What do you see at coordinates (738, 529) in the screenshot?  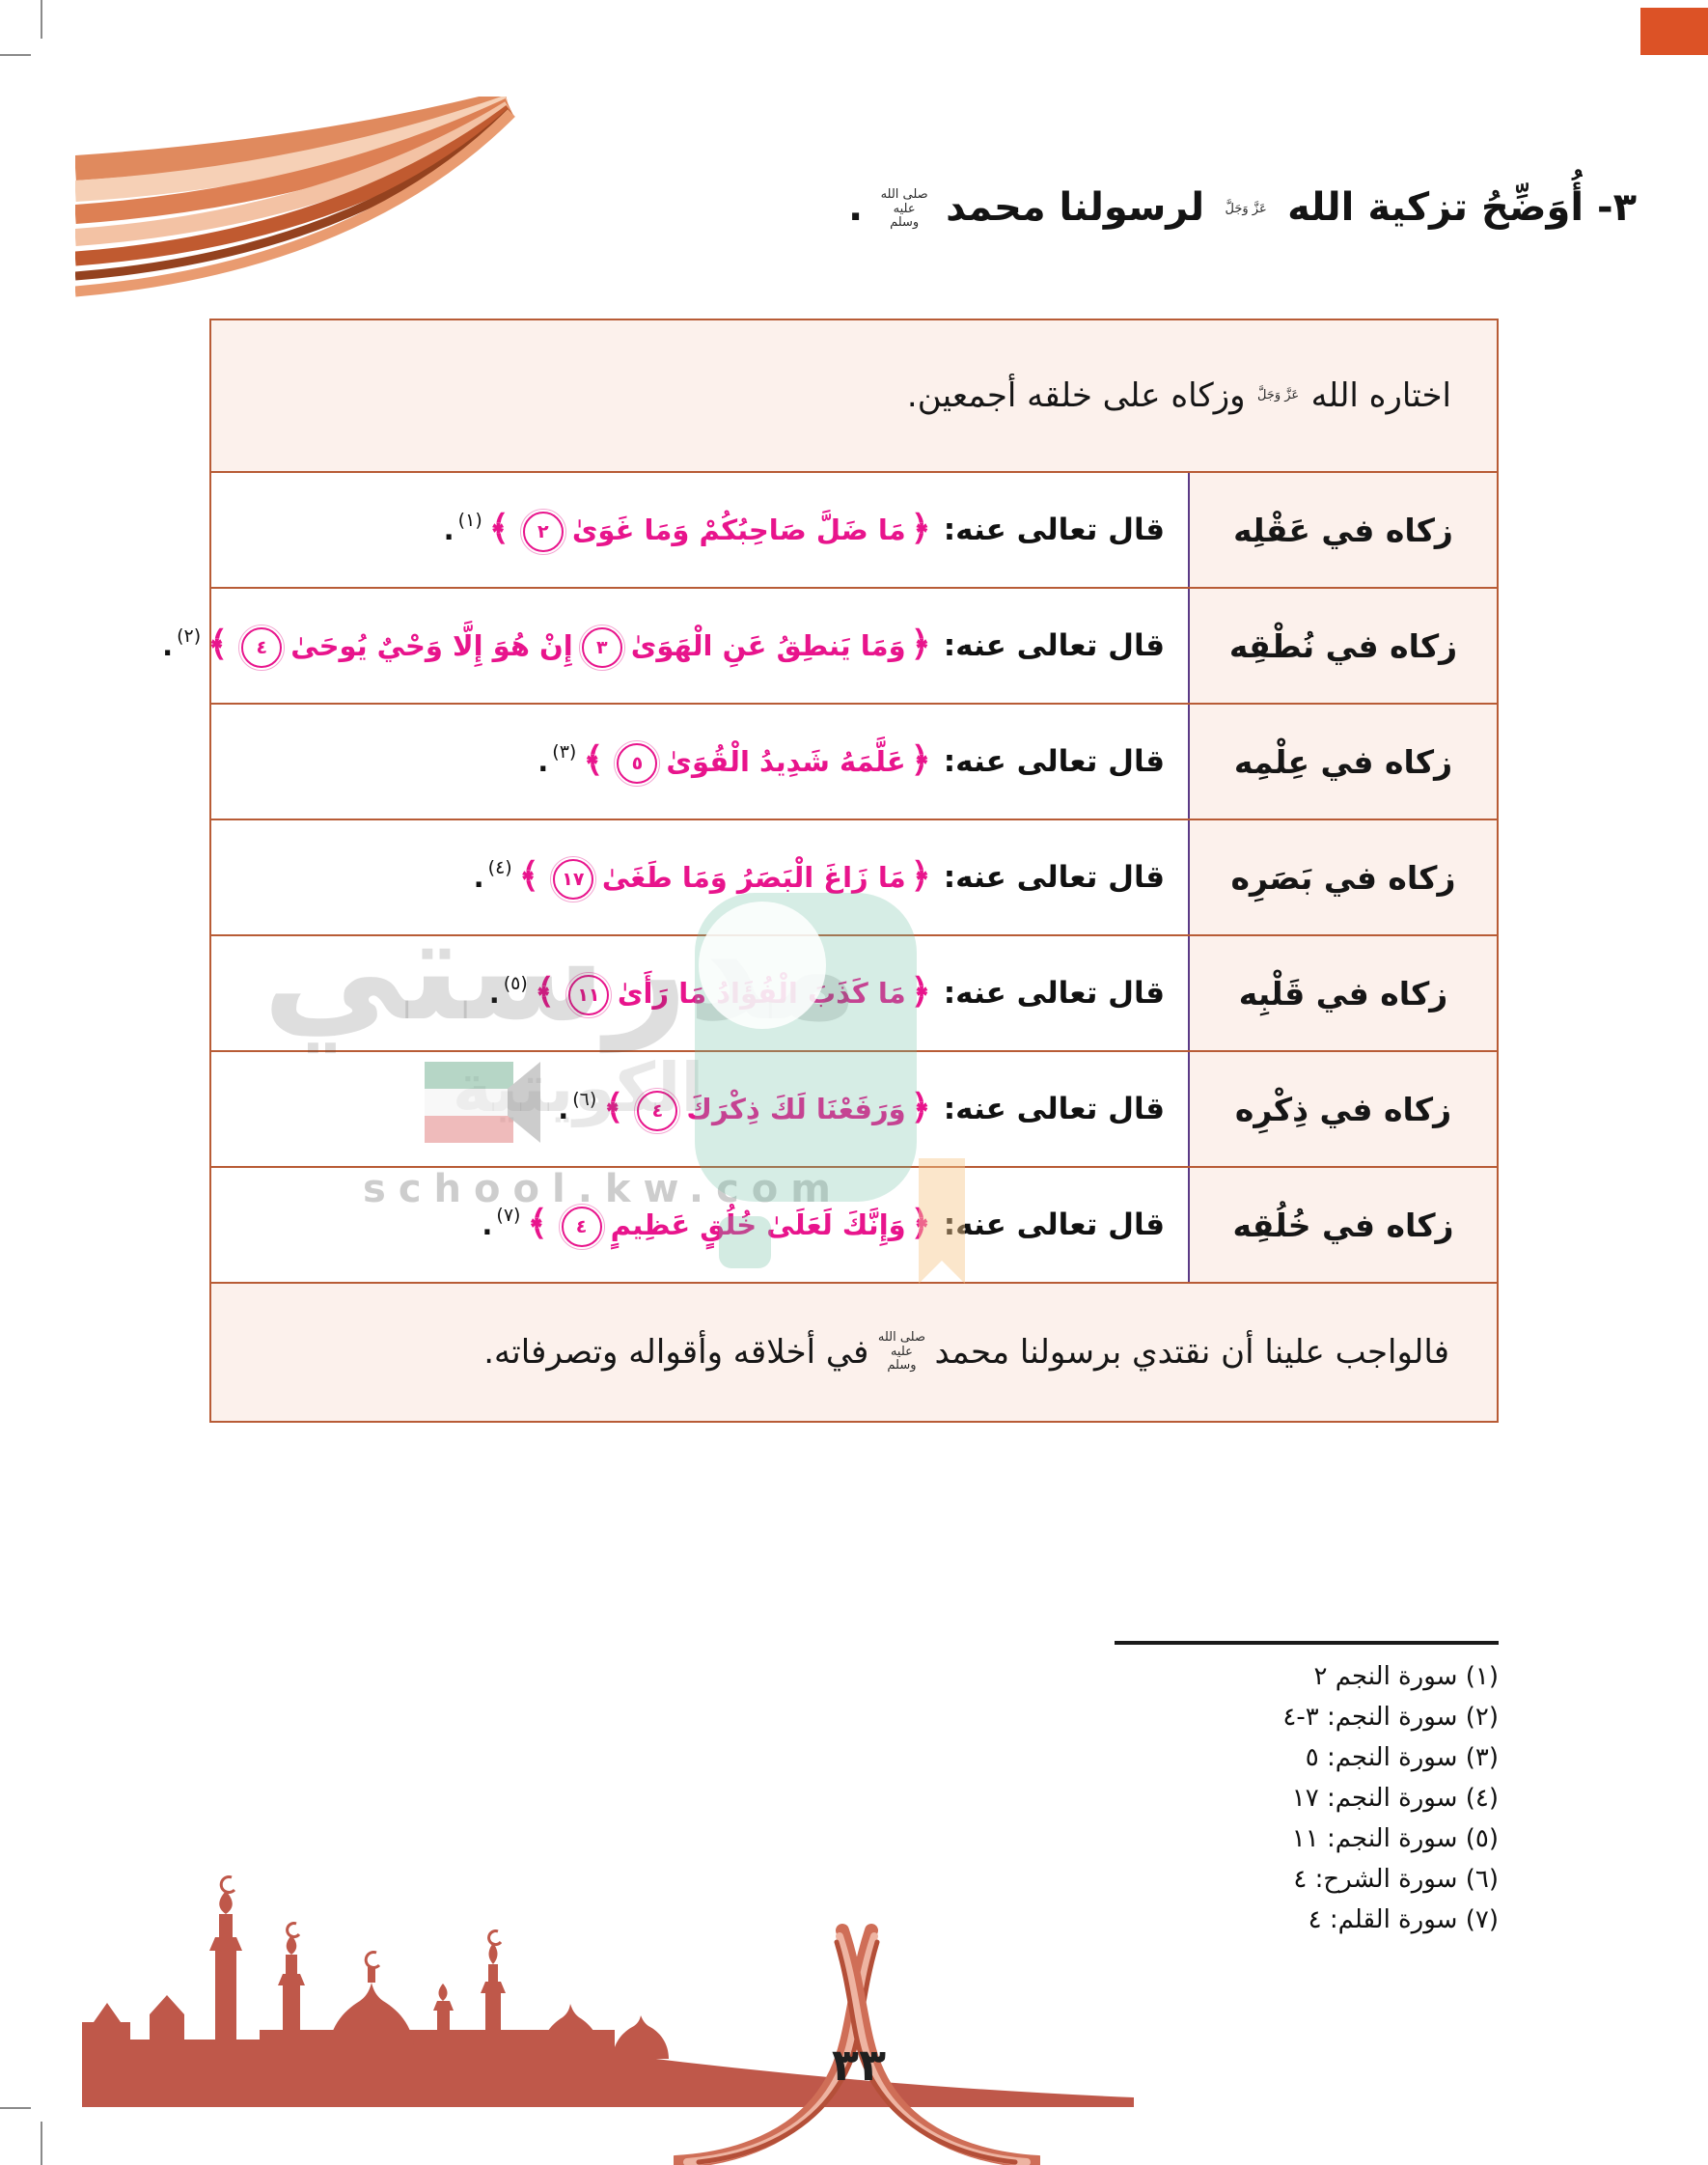 I see `quran-verse-text: مَا ضَلَّ صَاحِبُكُمْ وَمَا غَوَىٰ` at bounding box center [738, 529].